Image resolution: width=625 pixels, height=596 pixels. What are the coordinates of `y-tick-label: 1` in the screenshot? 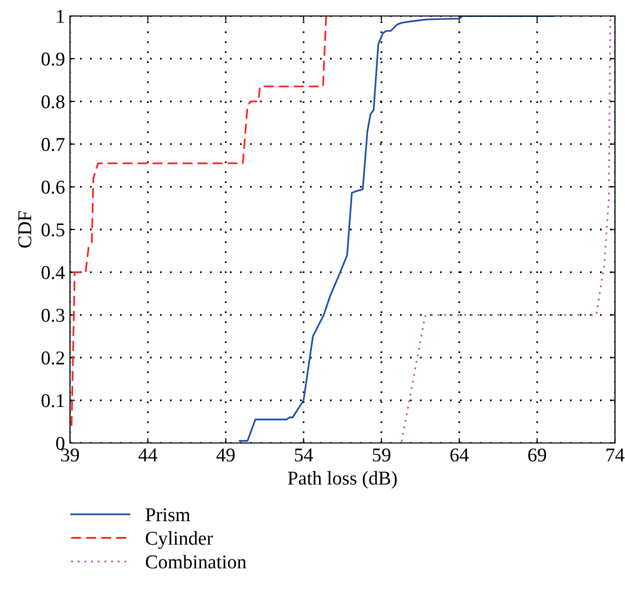 It's located at (60, 16).